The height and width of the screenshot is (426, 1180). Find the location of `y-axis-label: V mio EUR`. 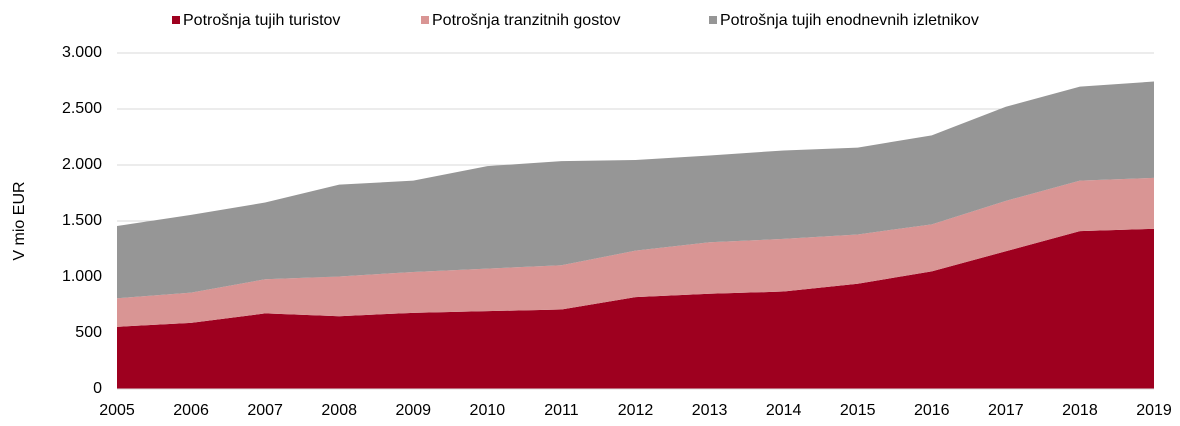

y-axis-label: V mio EUR is located at coordinates (19, 220).